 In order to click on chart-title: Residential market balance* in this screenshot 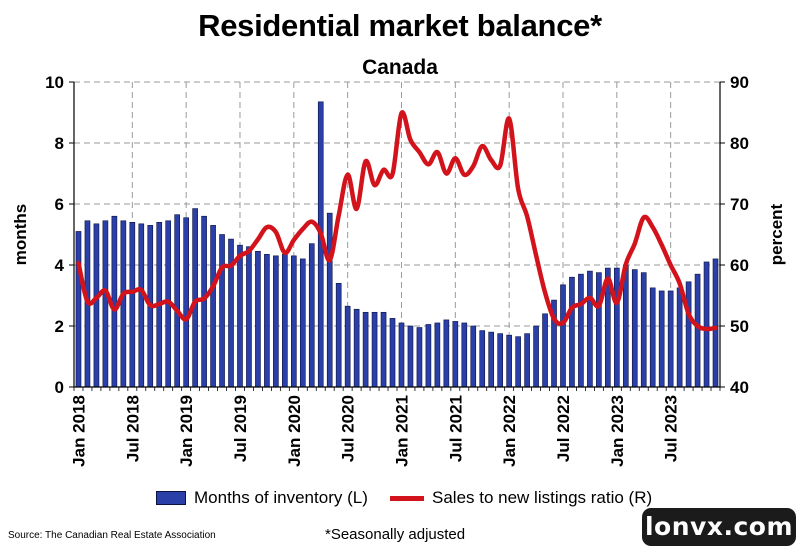, I will do `click(400, 25)`.